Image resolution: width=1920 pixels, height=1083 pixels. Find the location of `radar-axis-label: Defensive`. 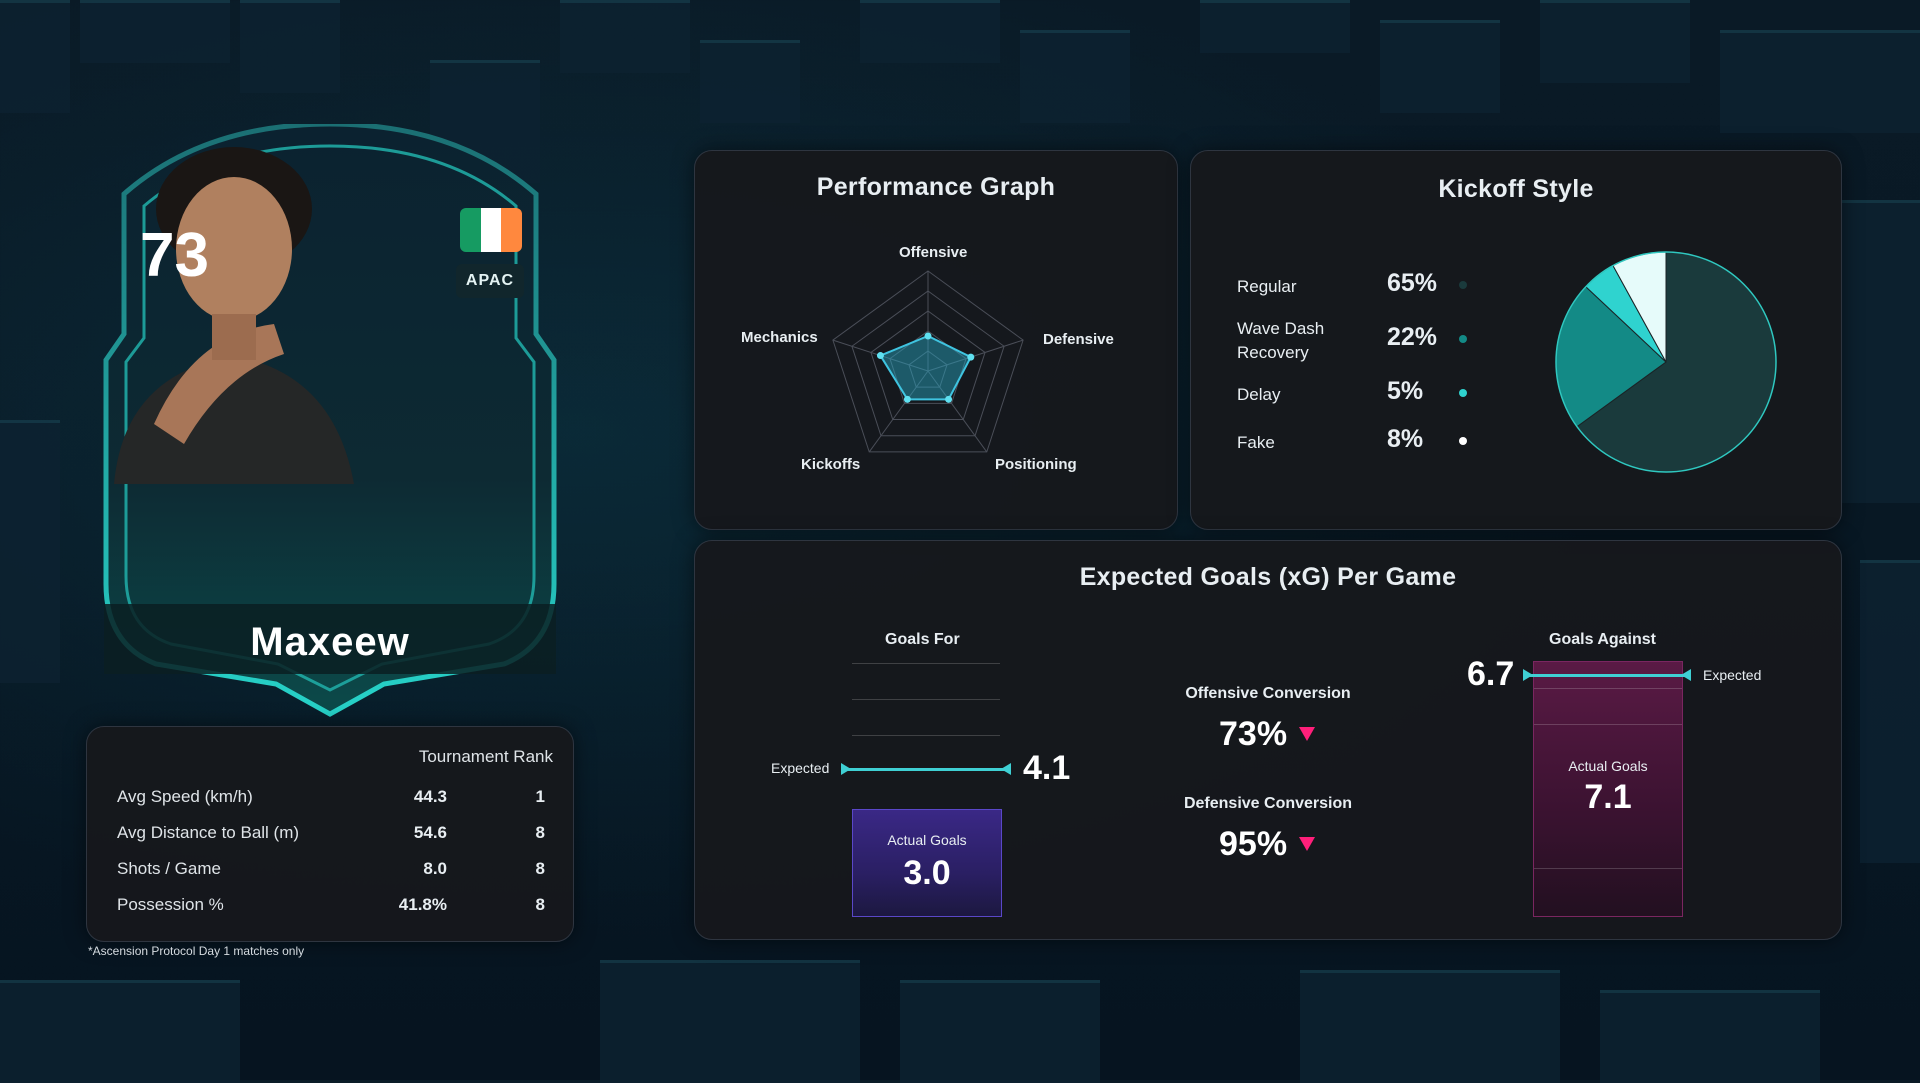

radar-axis-label: Defensive is located at coordinates (1078, 339).